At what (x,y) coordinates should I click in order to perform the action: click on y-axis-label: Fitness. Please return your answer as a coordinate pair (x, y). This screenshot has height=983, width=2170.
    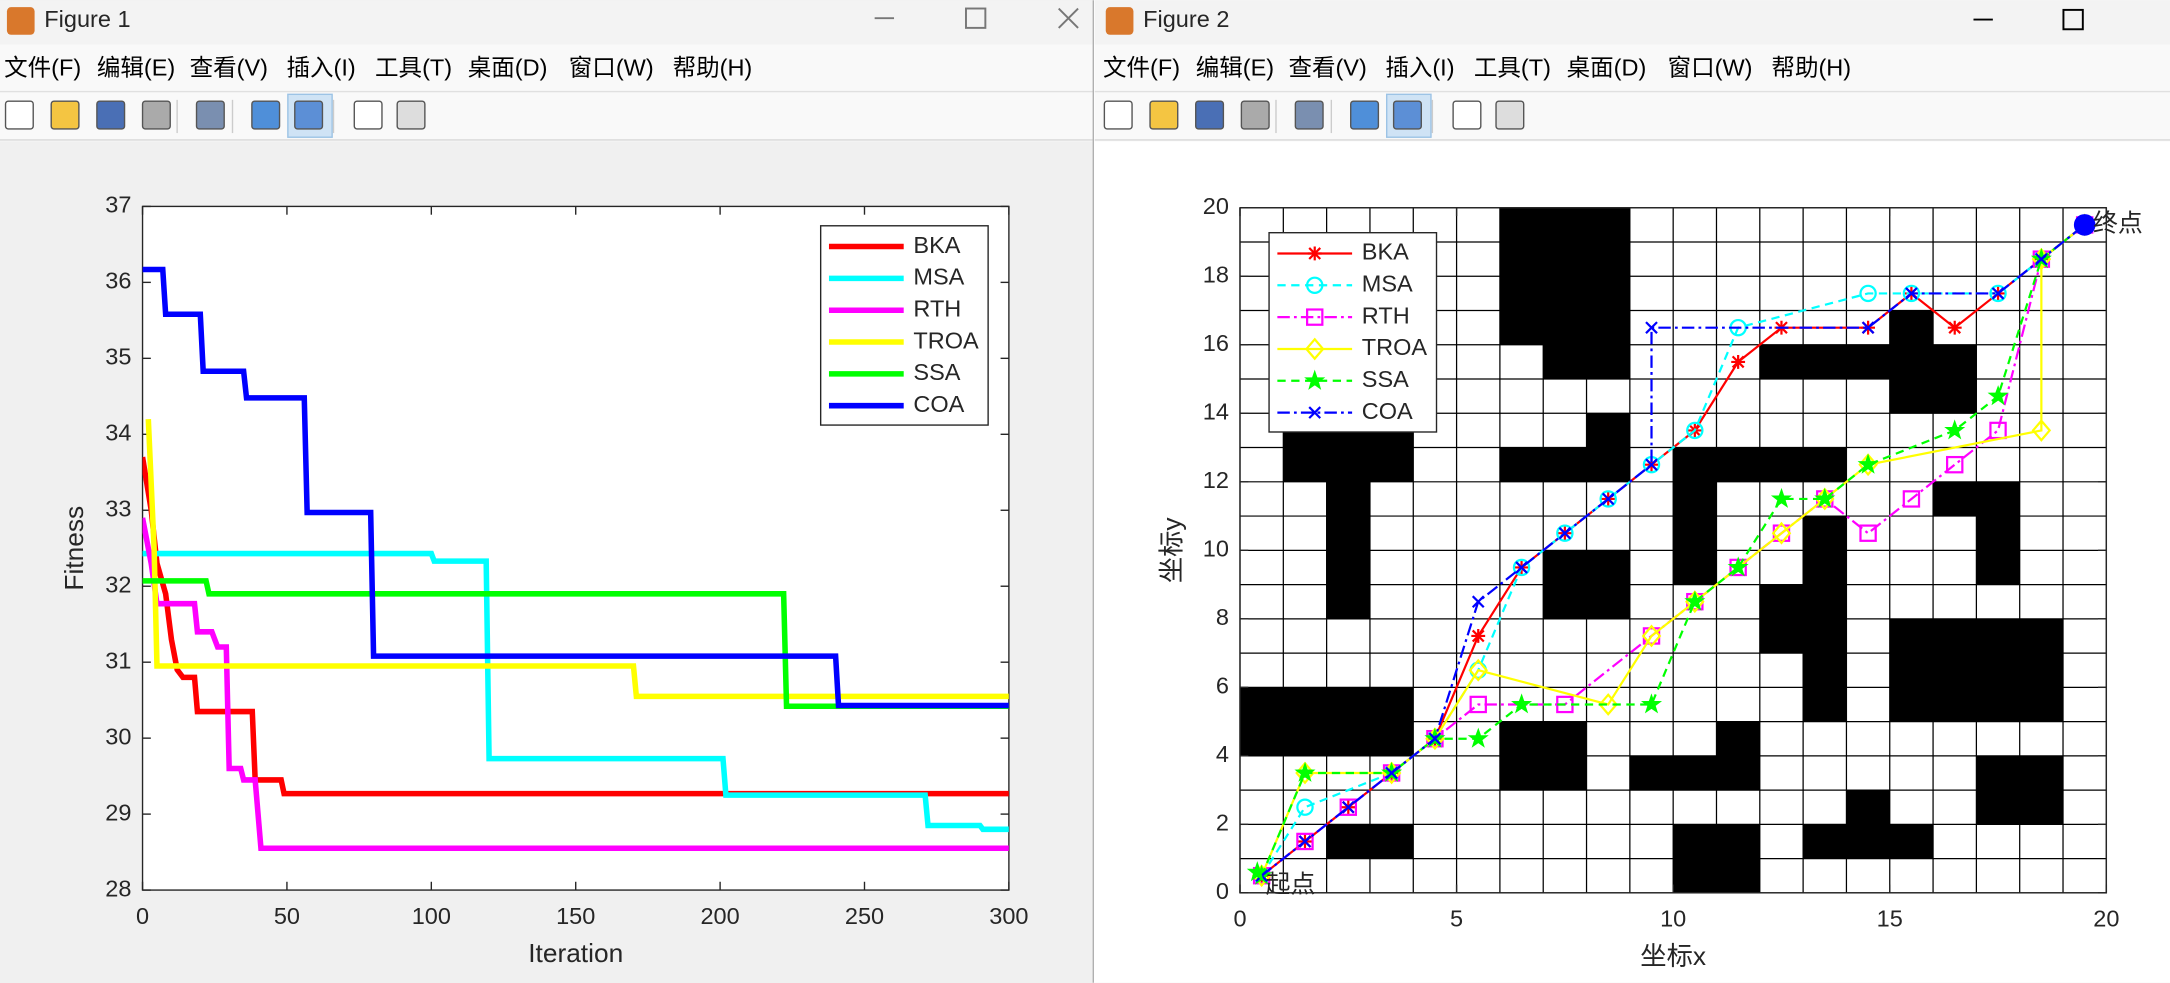
    Looking at the image, I should click on (74, 548).